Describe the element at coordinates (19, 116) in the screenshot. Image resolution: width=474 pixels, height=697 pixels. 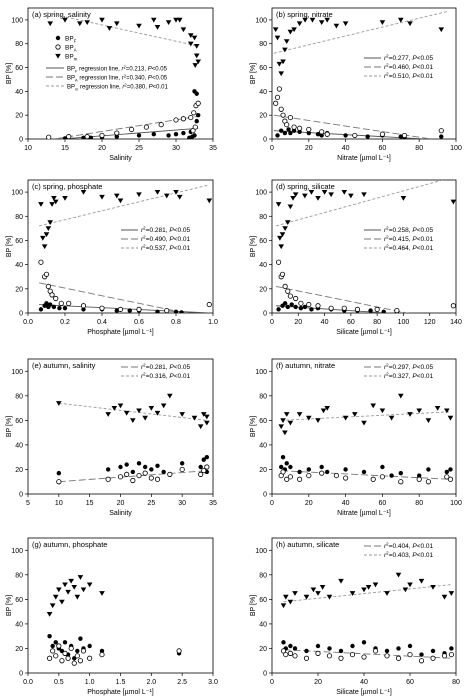
I see `y-tick-label: 20` at that location.